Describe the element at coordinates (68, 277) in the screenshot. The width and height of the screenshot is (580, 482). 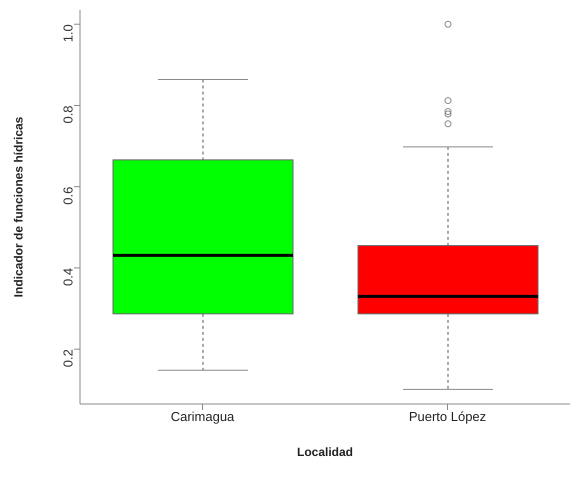
I see `y-tick-label: 0.4` at that location.